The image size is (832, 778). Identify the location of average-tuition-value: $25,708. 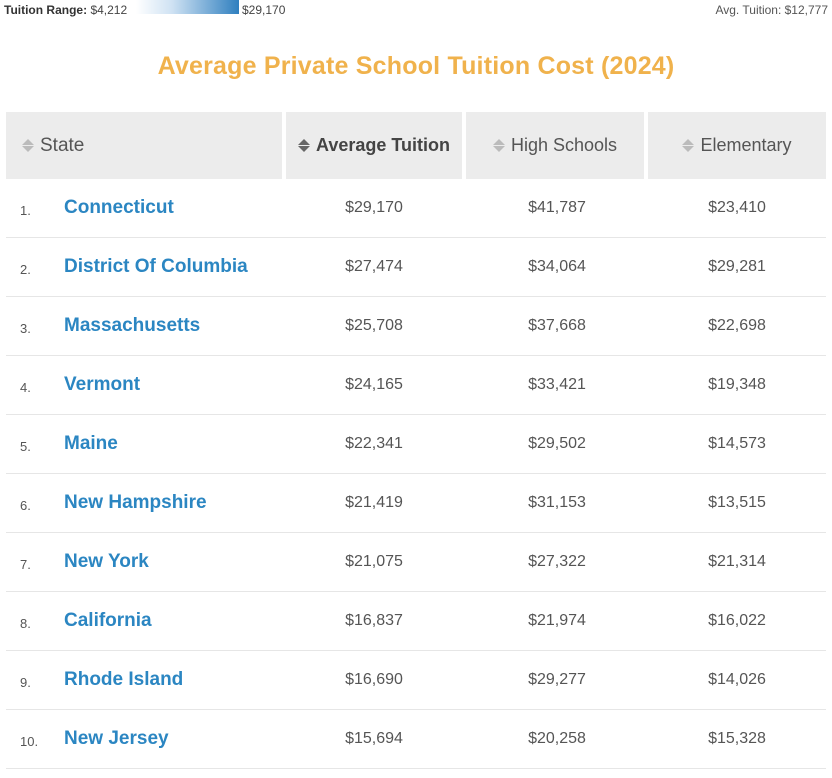
(374, 325).